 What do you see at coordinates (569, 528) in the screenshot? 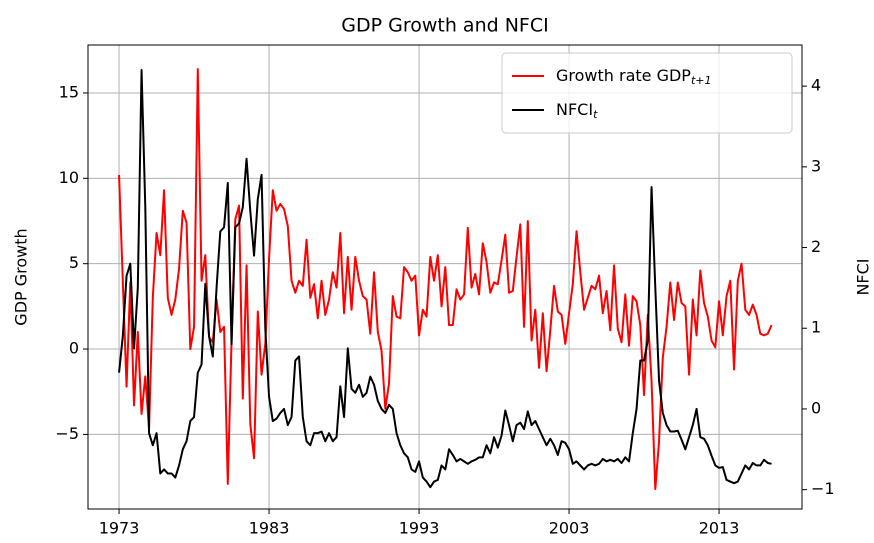
I see `x-tick-label: 2003` at bounding box center [569, 528].